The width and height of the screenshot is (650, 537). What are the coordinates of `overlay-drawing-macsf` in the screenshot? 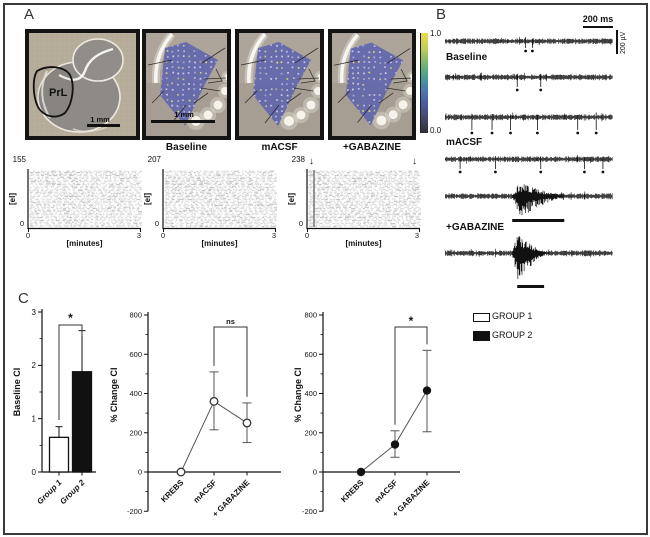 It's located at (279, 84).